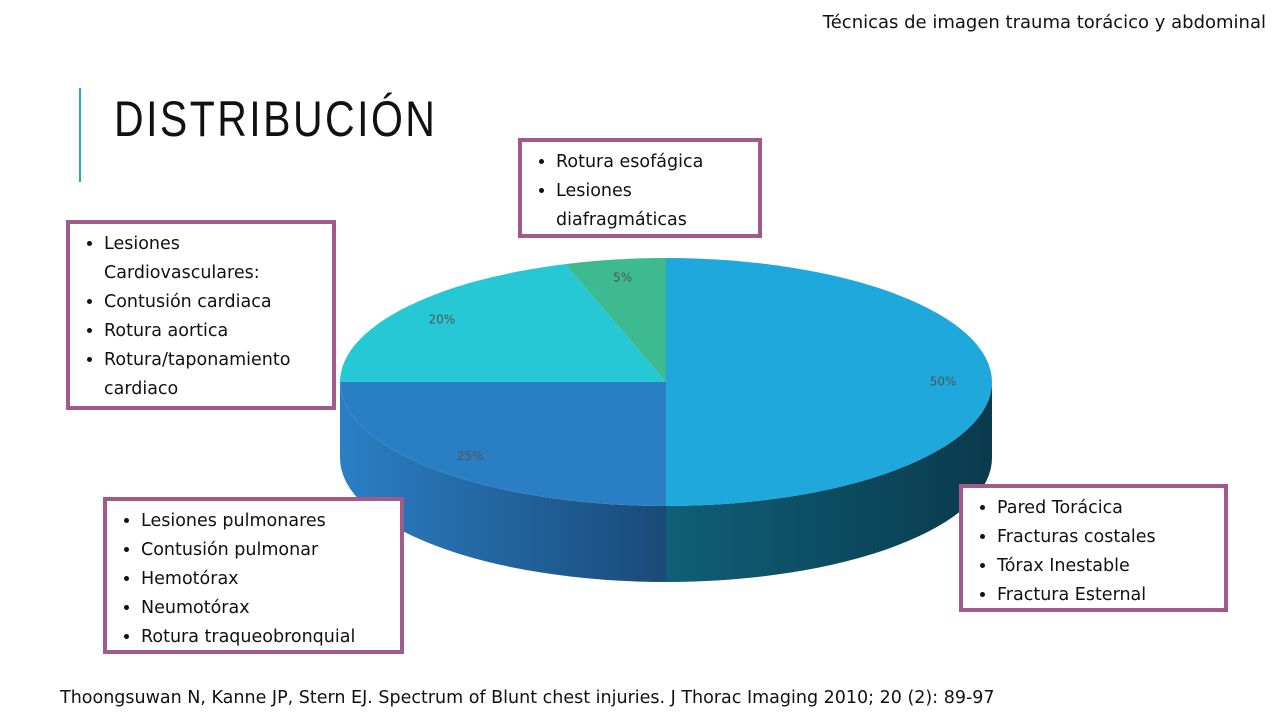 Image resolution: width=1280 pixels, height=720 pixels. I want to click on bullet-item: Fracturas costales, so click(1106, 537).